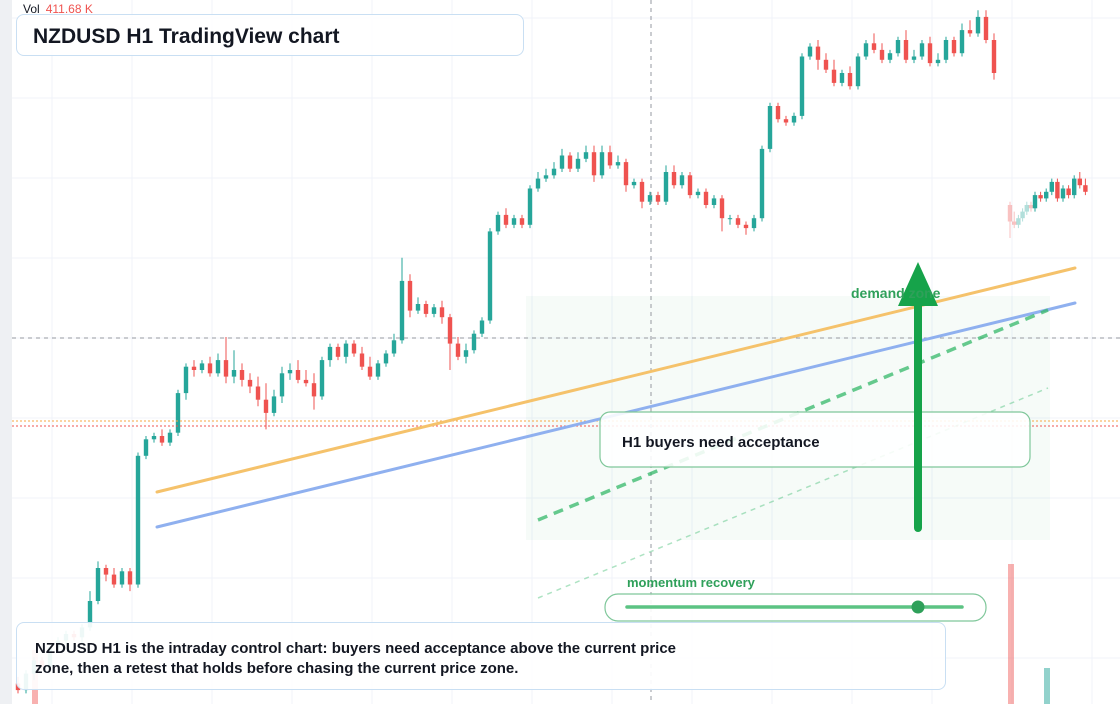  What do you see at coordinates (918, 284) in the screenshot?
I see `arrow-up-icon` at bounding box center [918, 284].